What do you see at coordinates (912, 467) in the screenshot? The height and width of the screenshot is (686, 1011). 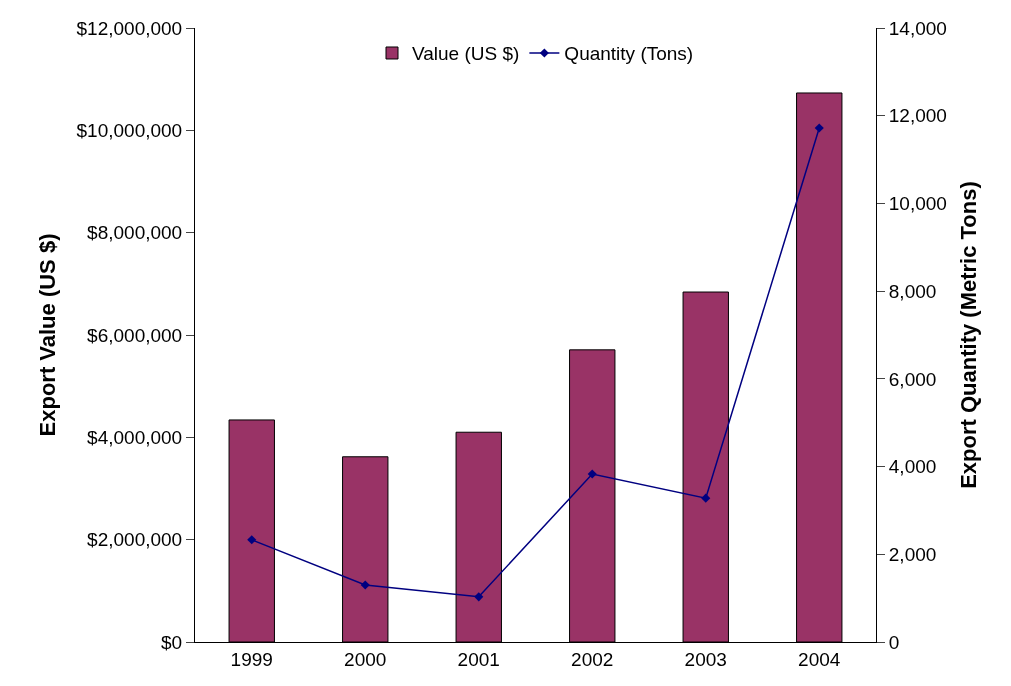 I see `y2-tick-label: 4,000` at bounding box center [912, 467].